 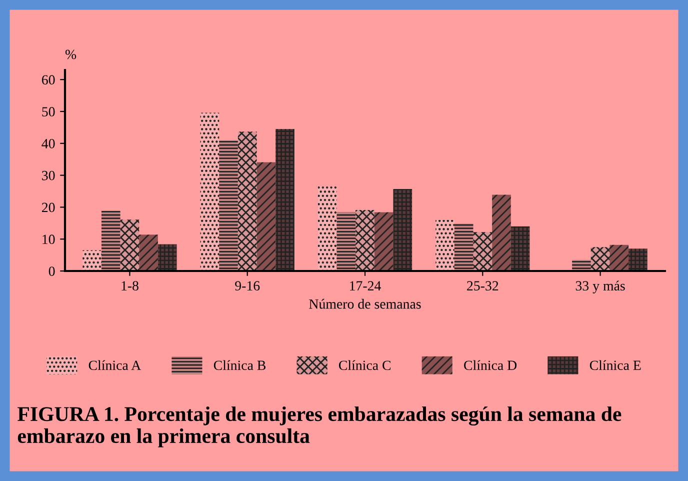 I want to click on x-tick-label: 9-16, so click(x=247, y=285).